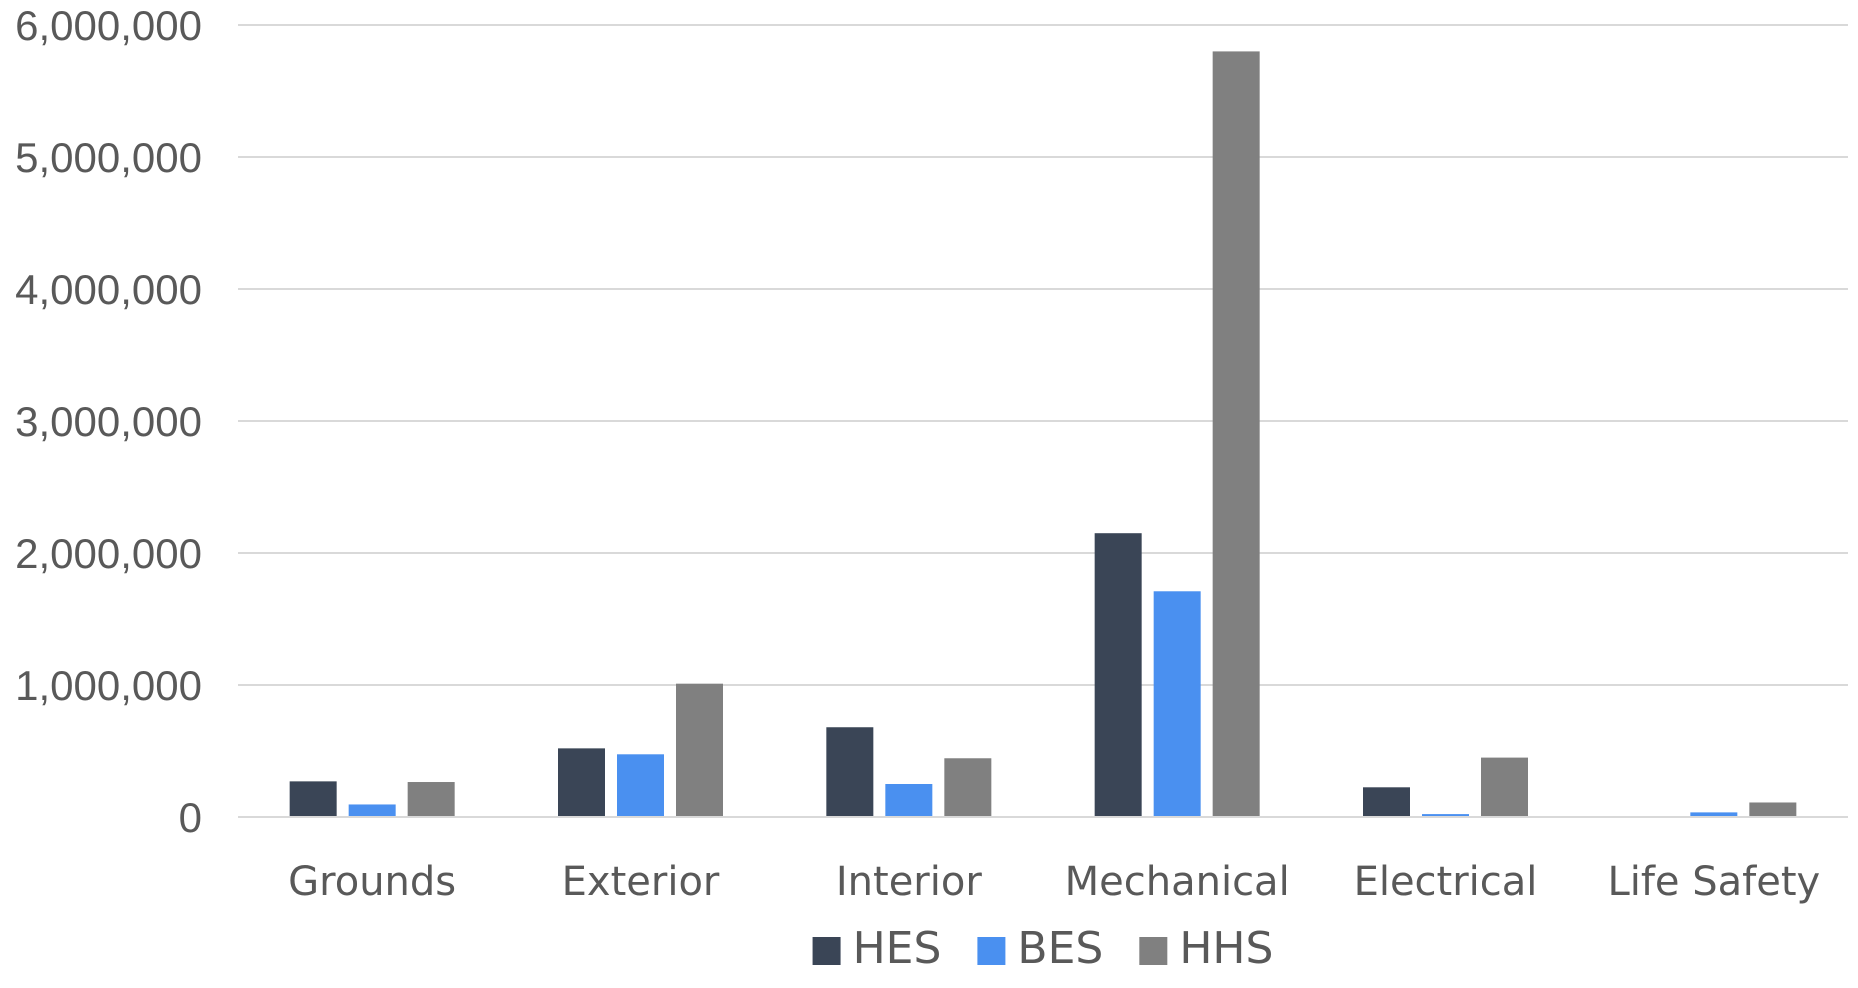  What do you see at coordinates (1773, 809) in the screenshot?
I see `bar-hhs-life-safety` at bounding box center [1773, 809].